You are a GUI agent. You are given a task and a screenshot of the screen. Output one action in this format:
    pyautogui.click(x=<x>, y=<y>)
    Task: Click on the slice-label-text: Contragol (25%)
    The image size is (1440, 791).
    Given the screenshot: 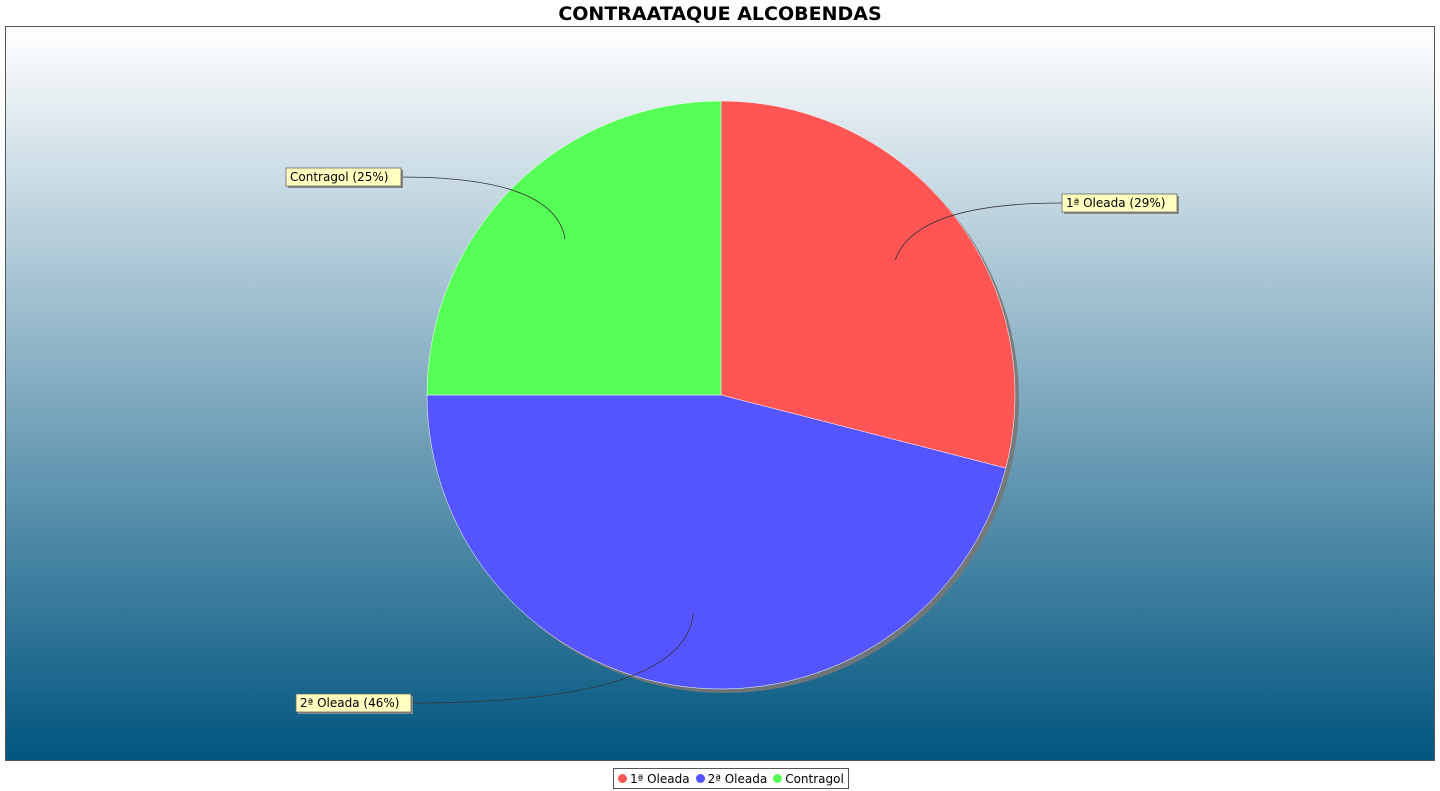 What is the action you would take?
    pyautogui.click(x=339, y=177)
    